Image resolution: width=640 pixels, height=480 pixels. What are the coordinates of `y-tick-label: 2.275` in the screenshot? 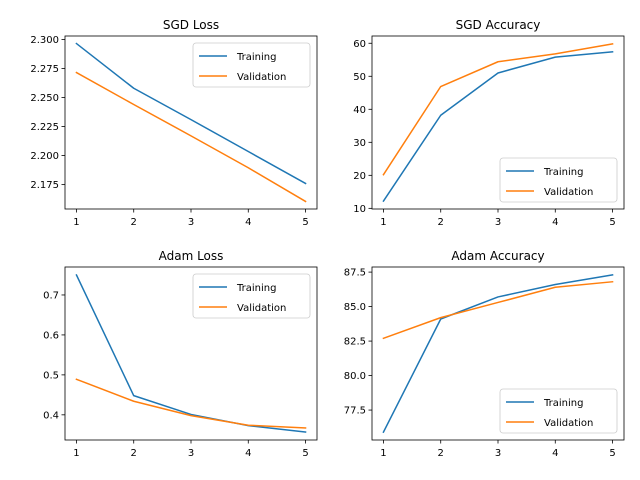 It's located at (44, 69).